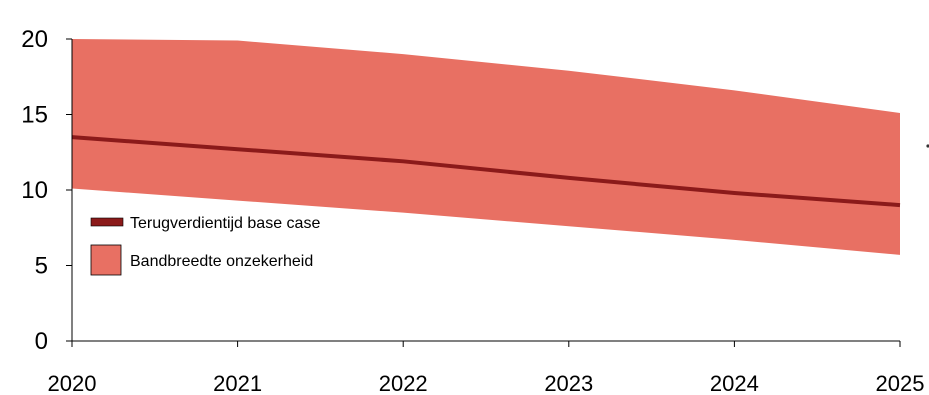 This screenshot has width=929, height=395. I want to click on x-tick-label: 2021, so click(237, 383).